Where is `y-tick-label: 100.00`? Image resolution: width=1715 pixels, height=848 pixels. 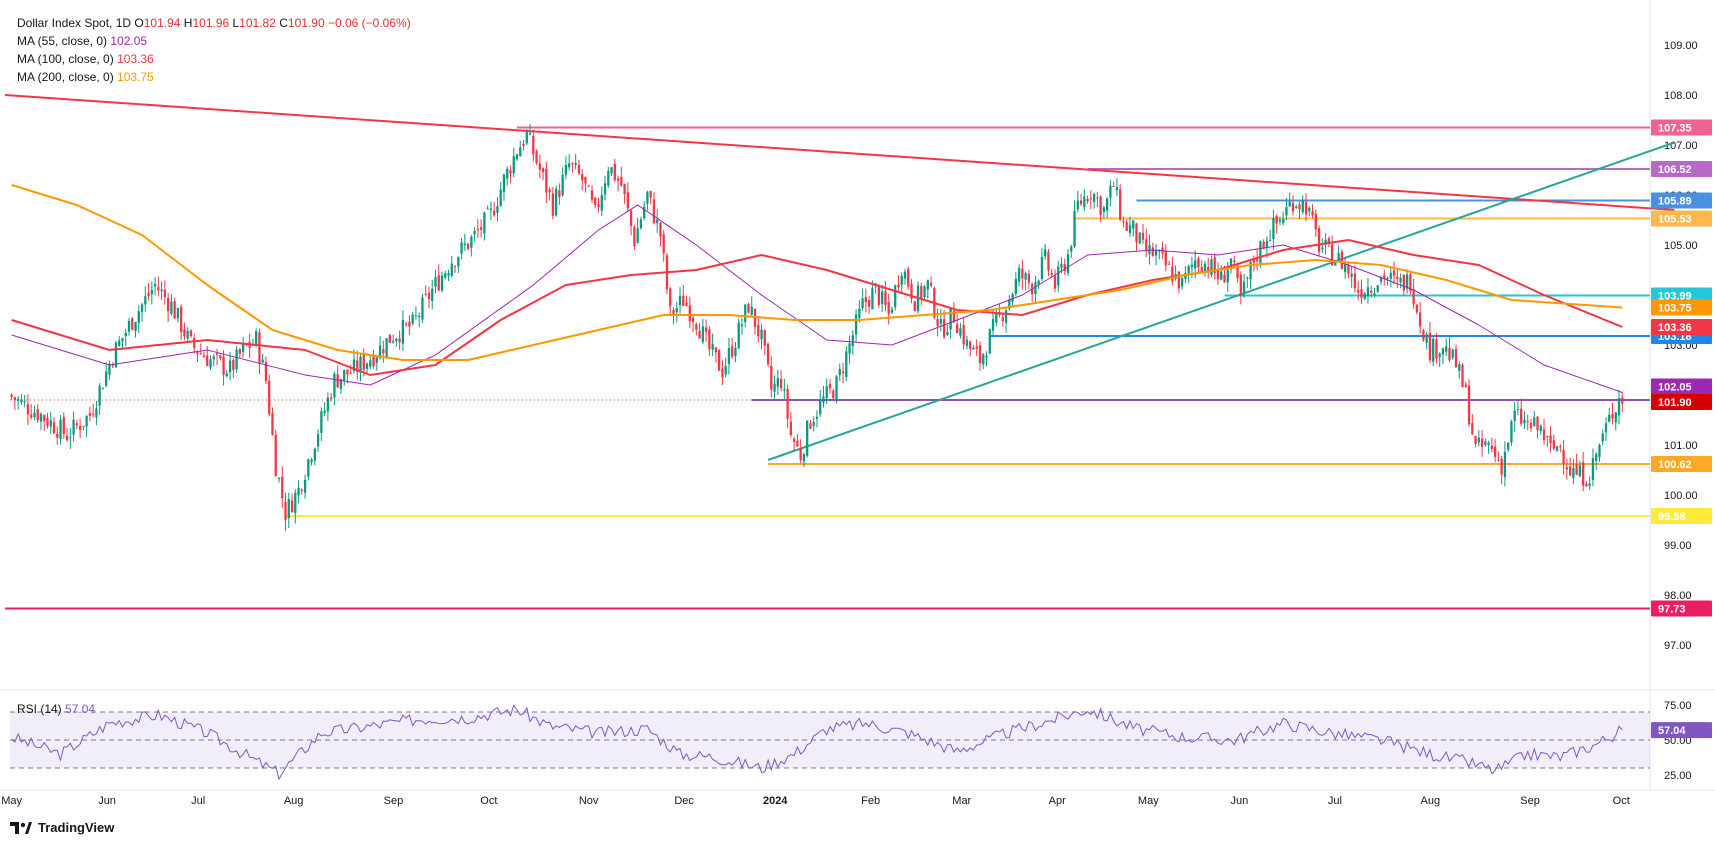 y-tick-label: 100.00 is located at coordinates (1681, 496).